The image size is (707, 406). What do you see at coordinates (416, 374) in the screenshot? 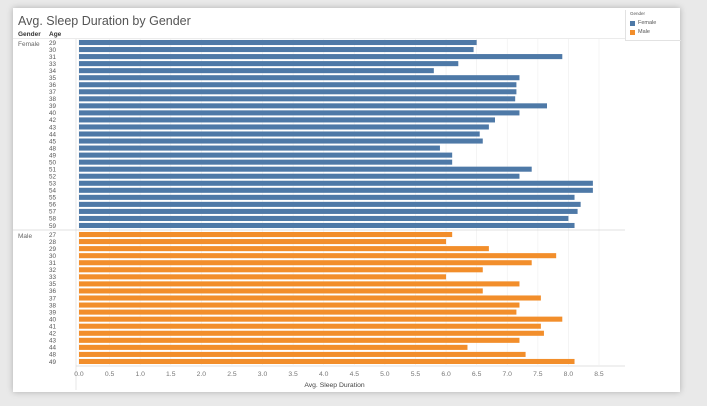
I see `x-tick-label: 5.5` at bounding box center [416, 374].